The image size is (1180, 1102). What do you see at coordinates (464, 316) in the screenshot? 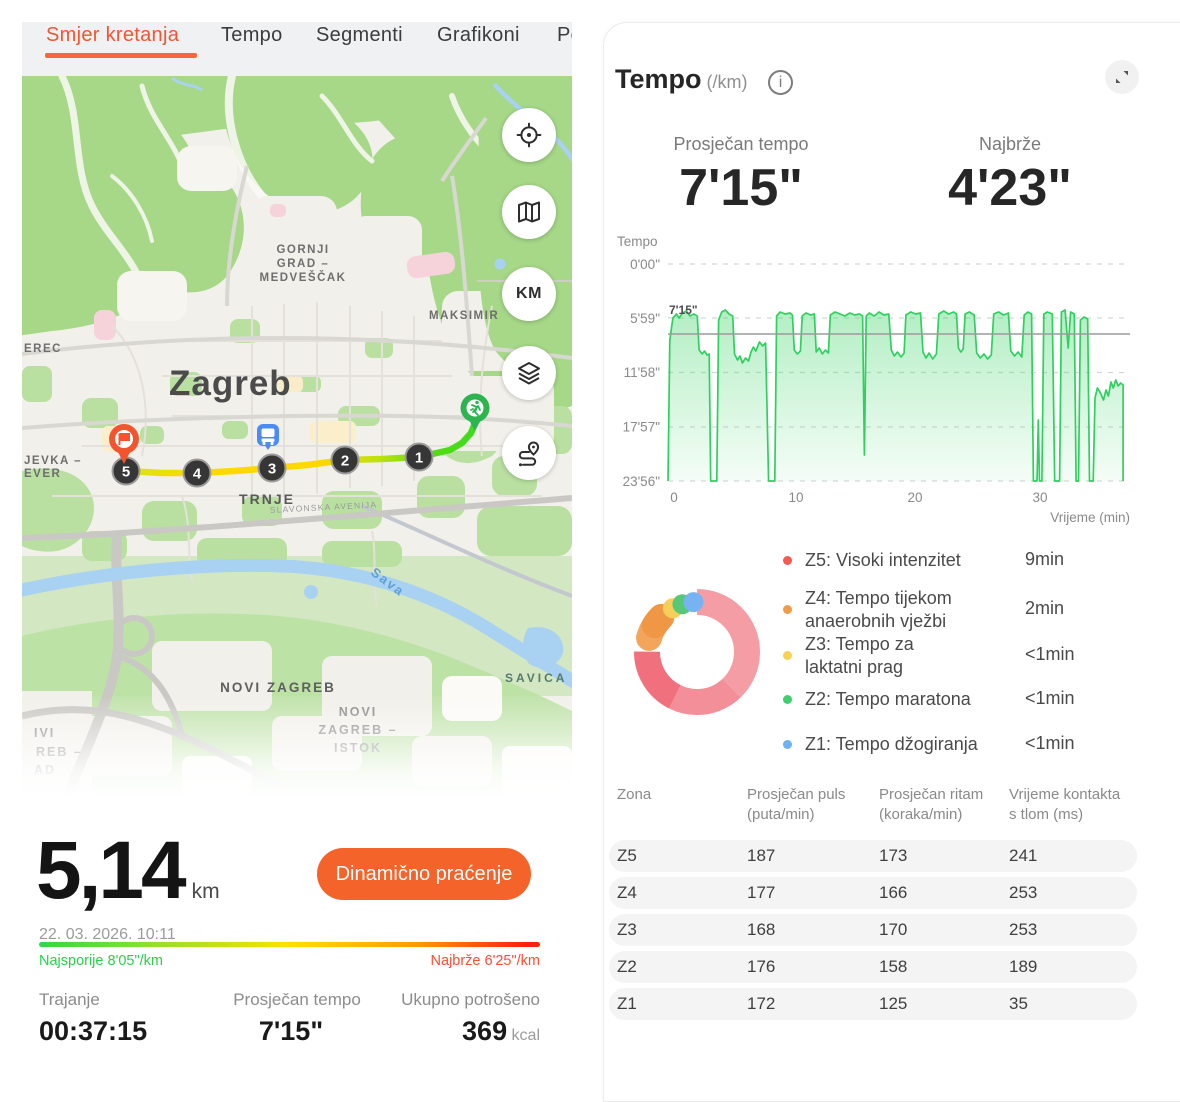
I see `svg-text: MAKSIMIR` at bounding box center [464, 316].